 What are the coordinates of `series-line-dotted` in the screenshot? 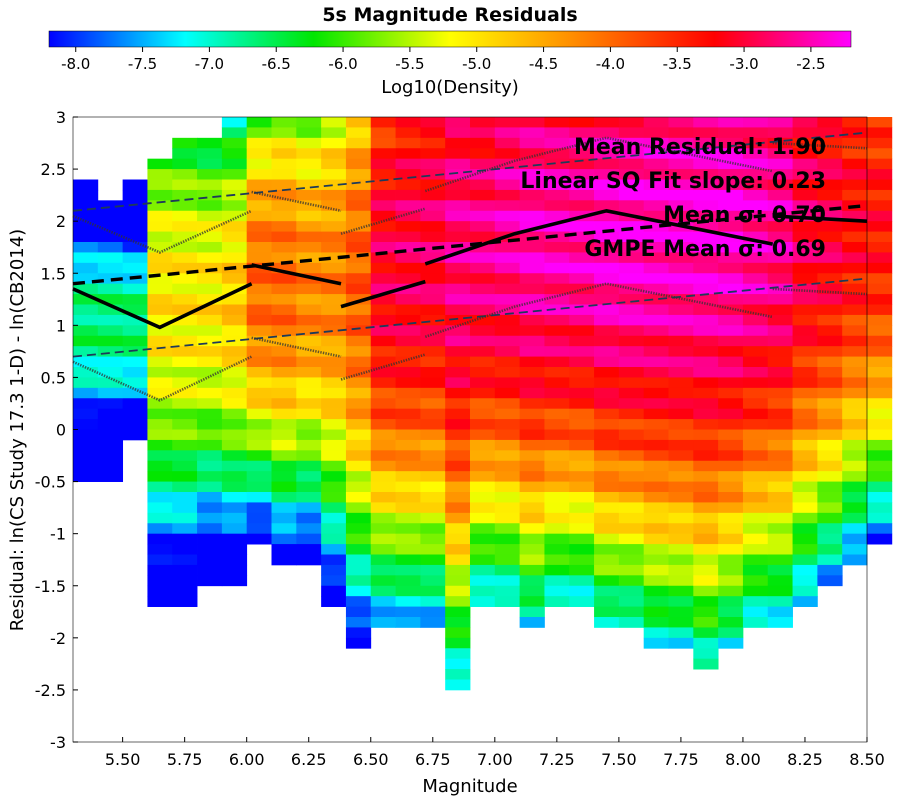 It's located at (598, 310).